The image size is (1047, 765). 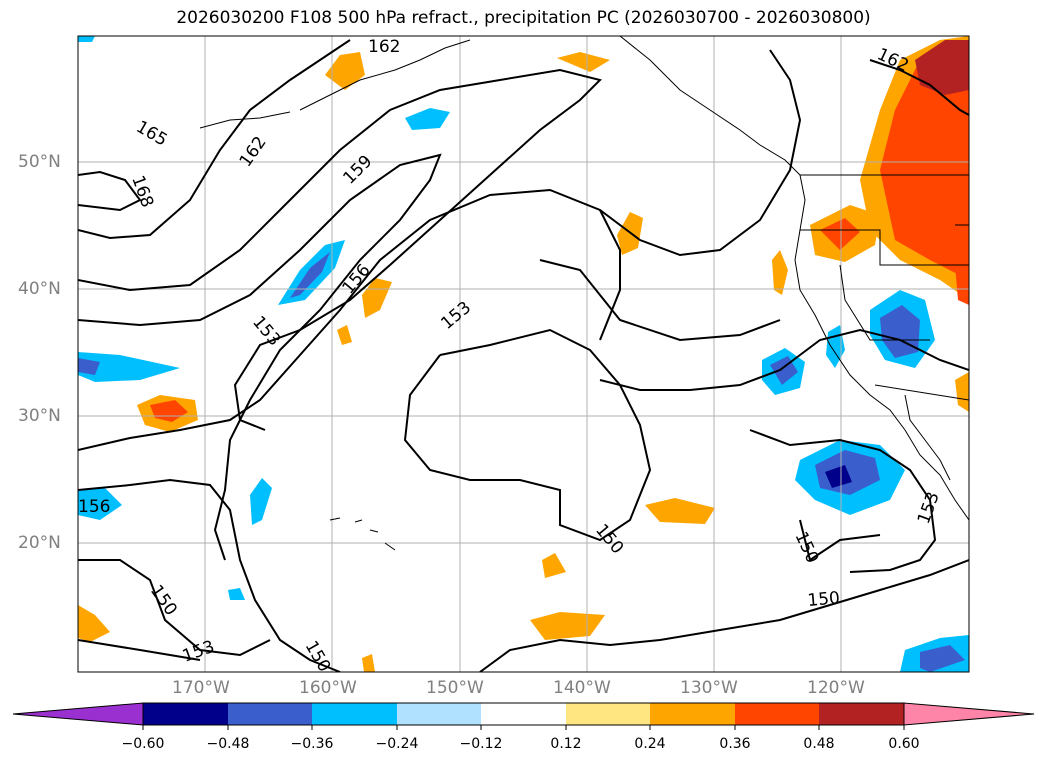 I want to click on contour-label: 150, so click(x=824, y=599).